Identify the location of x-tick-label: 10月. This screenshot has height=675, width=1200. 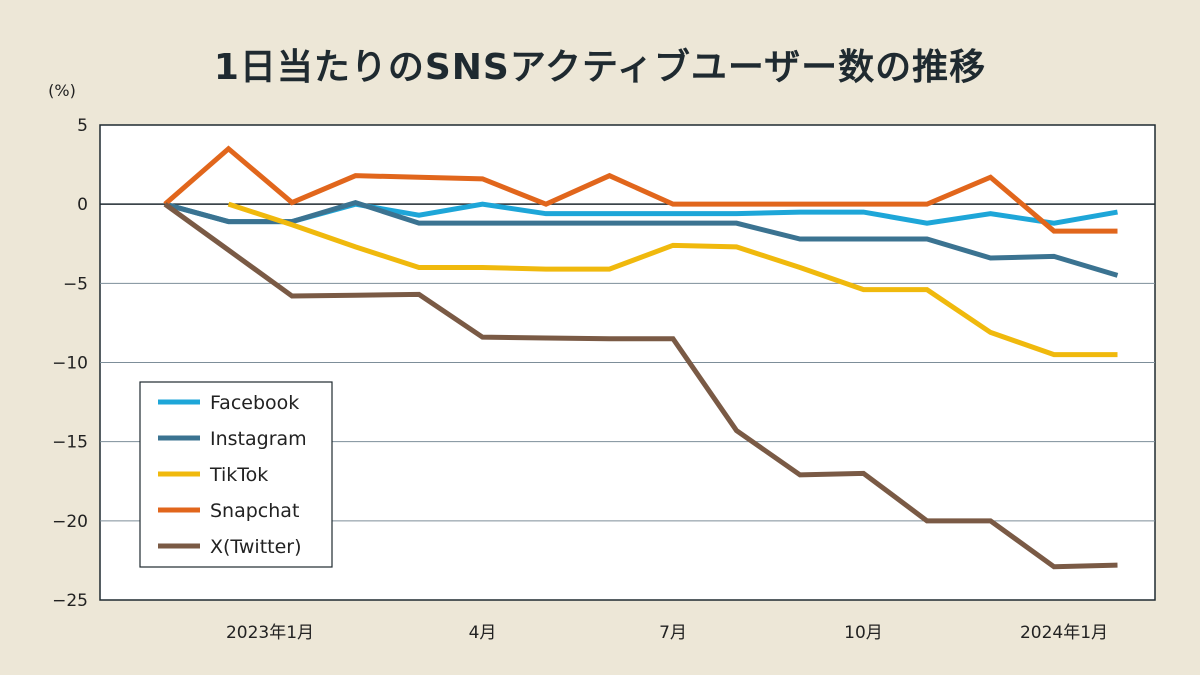
(863, 633).